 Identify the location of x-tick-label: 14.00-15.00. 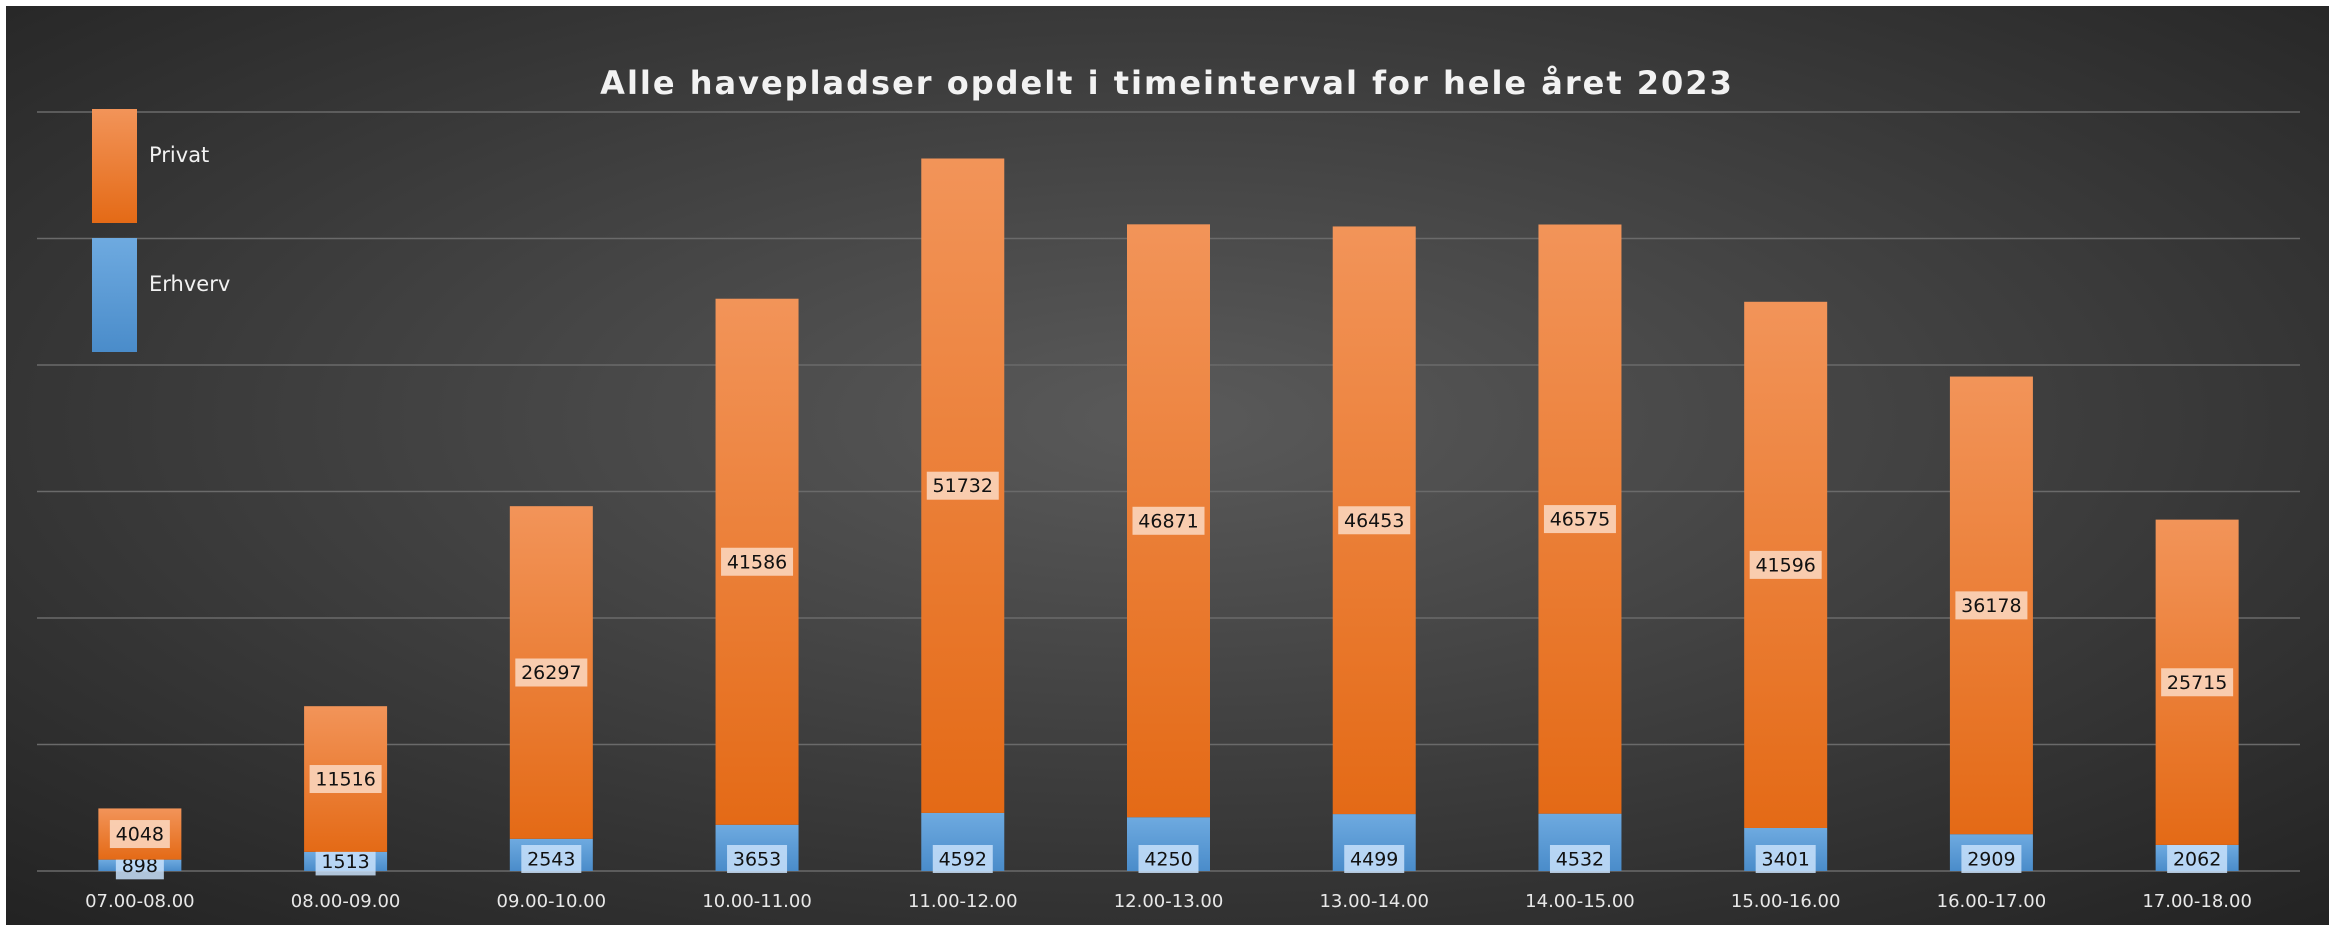
(1580, 901).